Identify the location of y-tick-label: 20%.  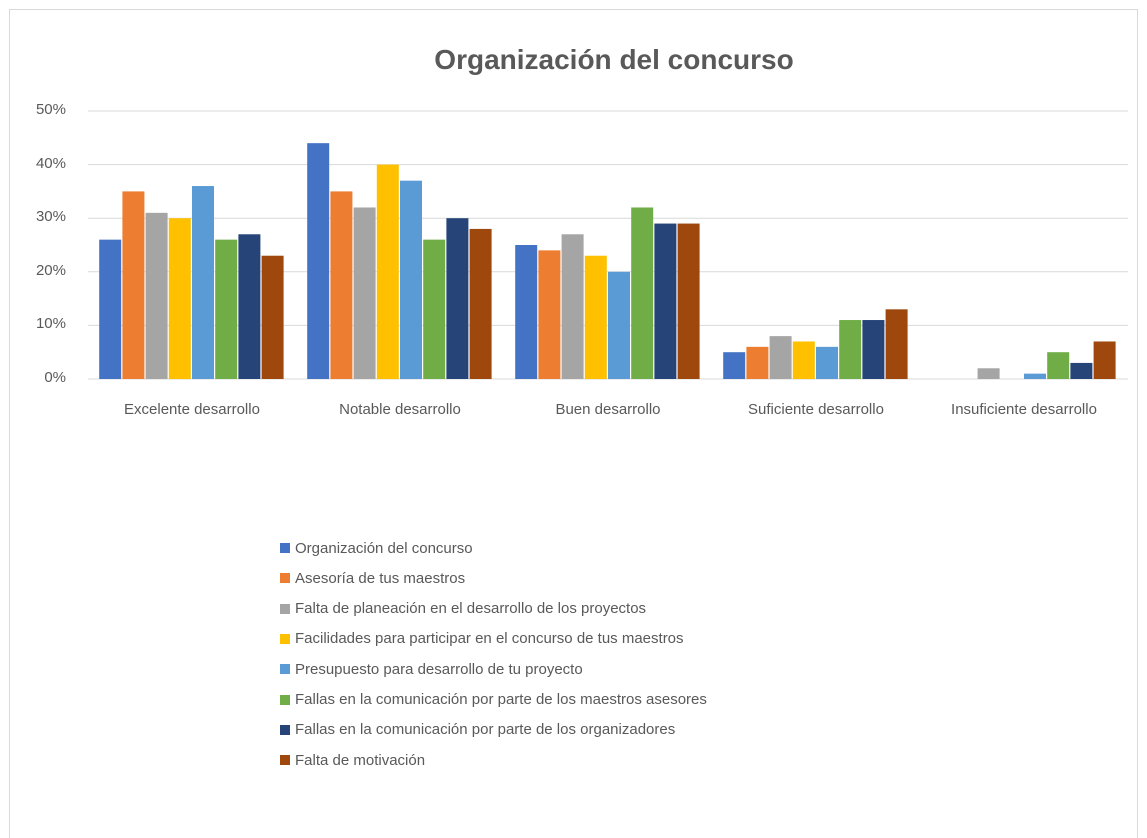
(50, 270).